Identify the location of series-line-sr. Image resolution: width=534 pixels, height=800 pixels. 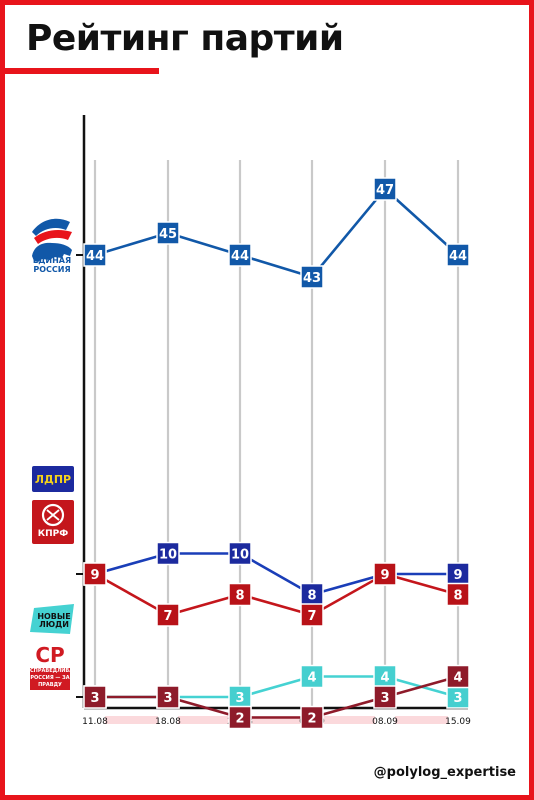
(277, 697).